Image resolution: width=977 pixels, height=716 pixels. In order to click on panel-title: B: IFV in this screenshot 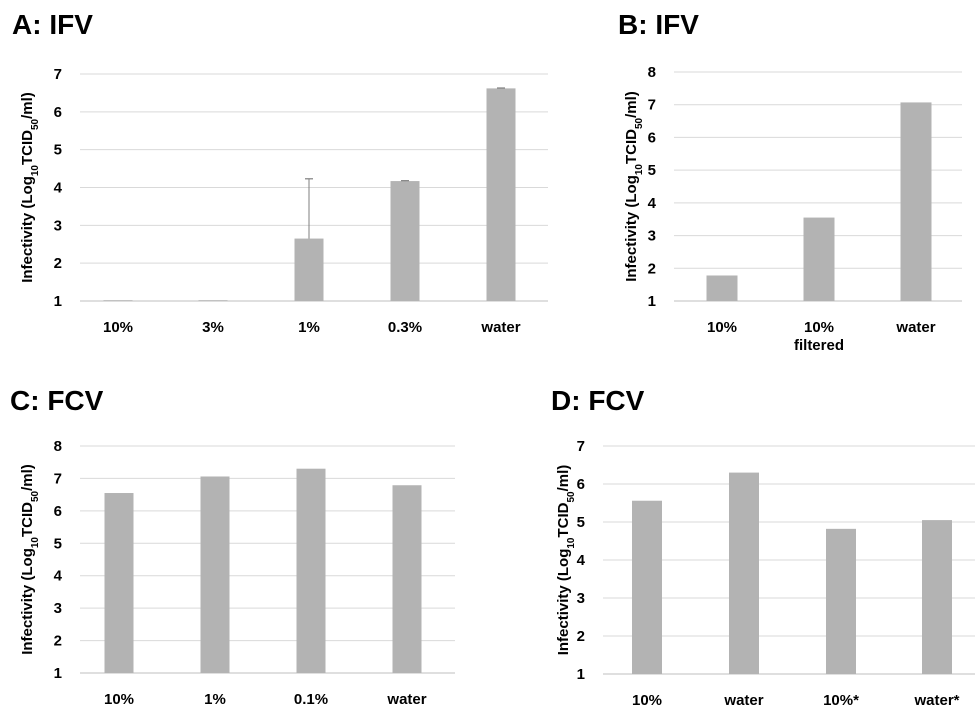, I will do `click(658, 24)`.